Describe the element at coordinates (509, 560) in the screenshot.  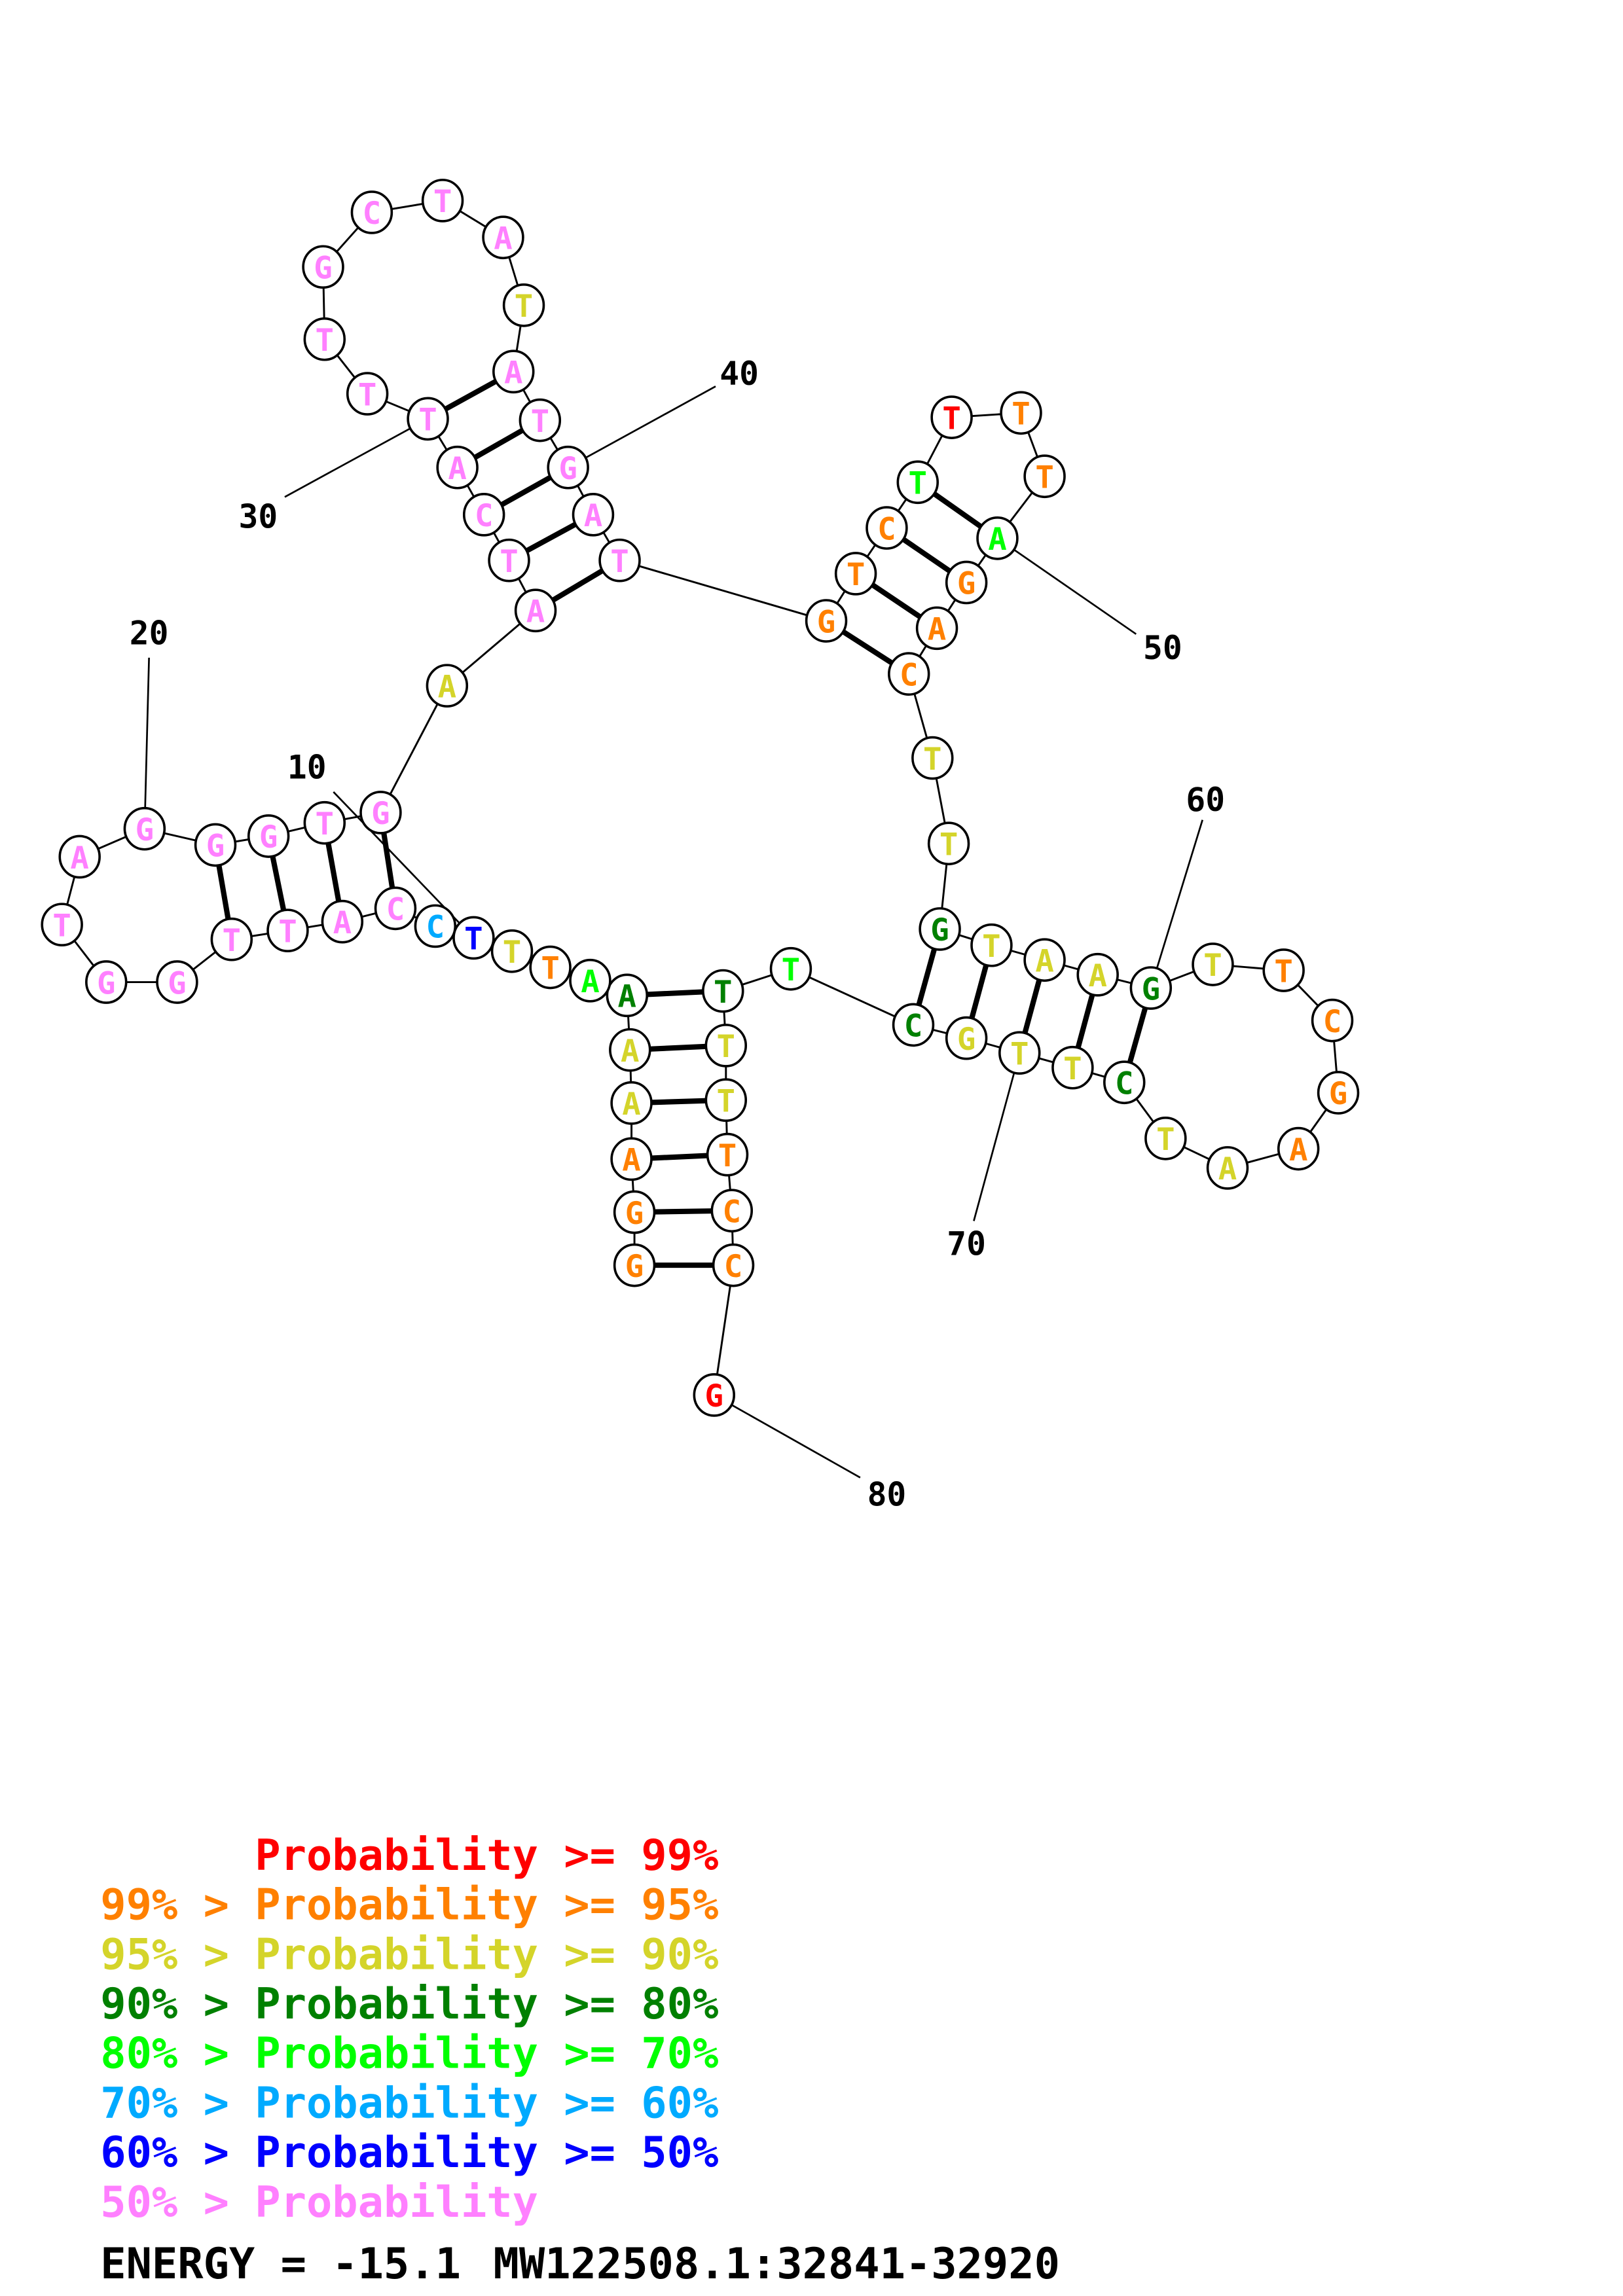
I see `nucleotide-27: T` at that location.